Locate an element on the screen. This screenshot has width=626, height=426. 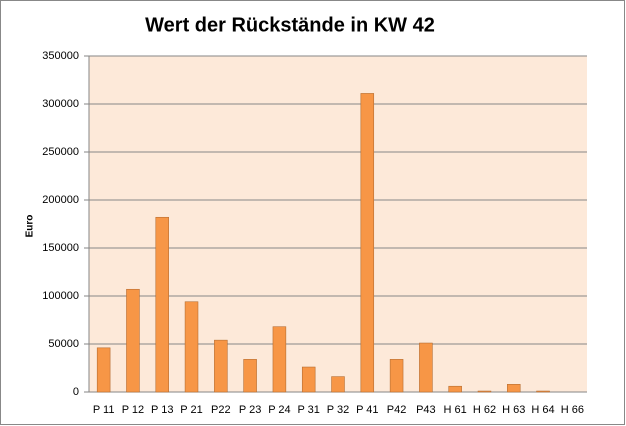
x-tick-label: P 24 is located at coordinates (279, 410).